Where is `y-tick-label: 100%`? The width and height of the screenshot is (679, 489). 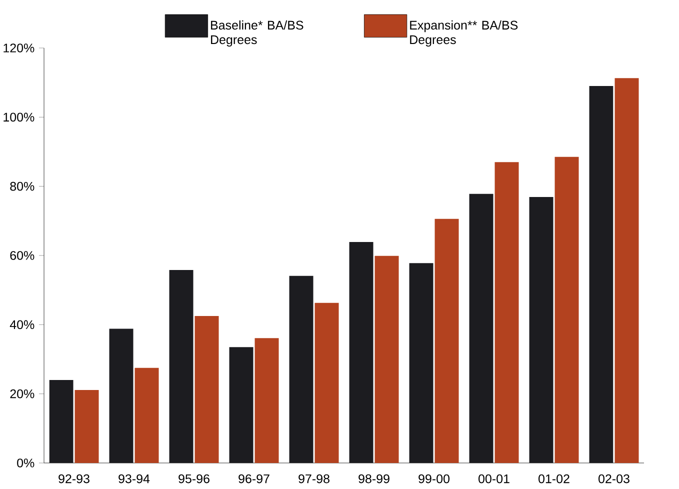
y-tick-label: 100% is located at coordinates (19, 117).